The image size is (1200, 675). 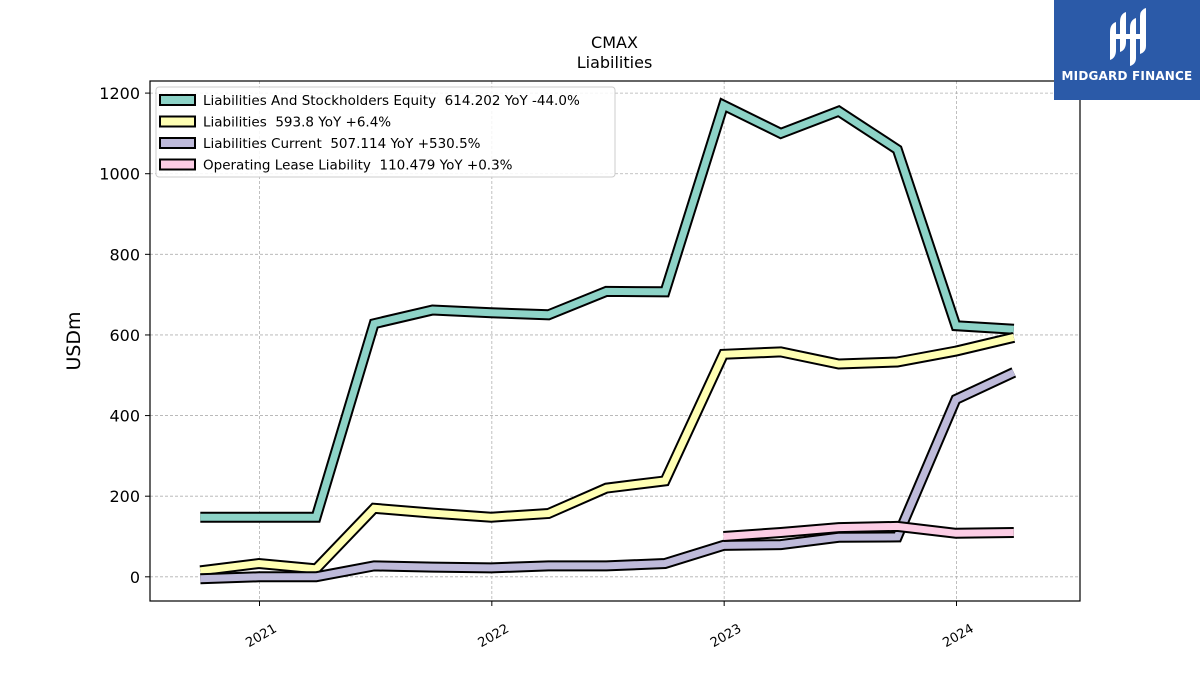 I want to click on y-axis: 0 200 400 600 800 1000 1200, so click(x=124, y=335).